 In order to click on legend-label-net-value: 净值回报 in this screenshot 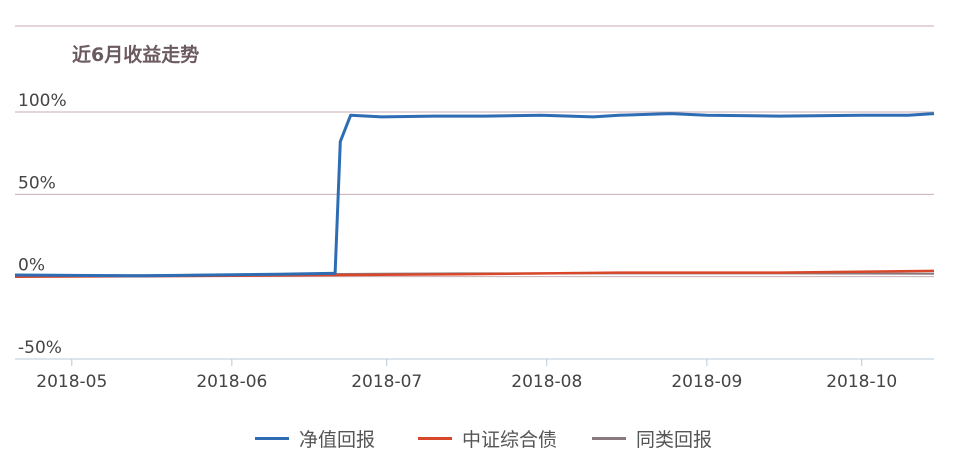, I will do `click(337, 440)`.